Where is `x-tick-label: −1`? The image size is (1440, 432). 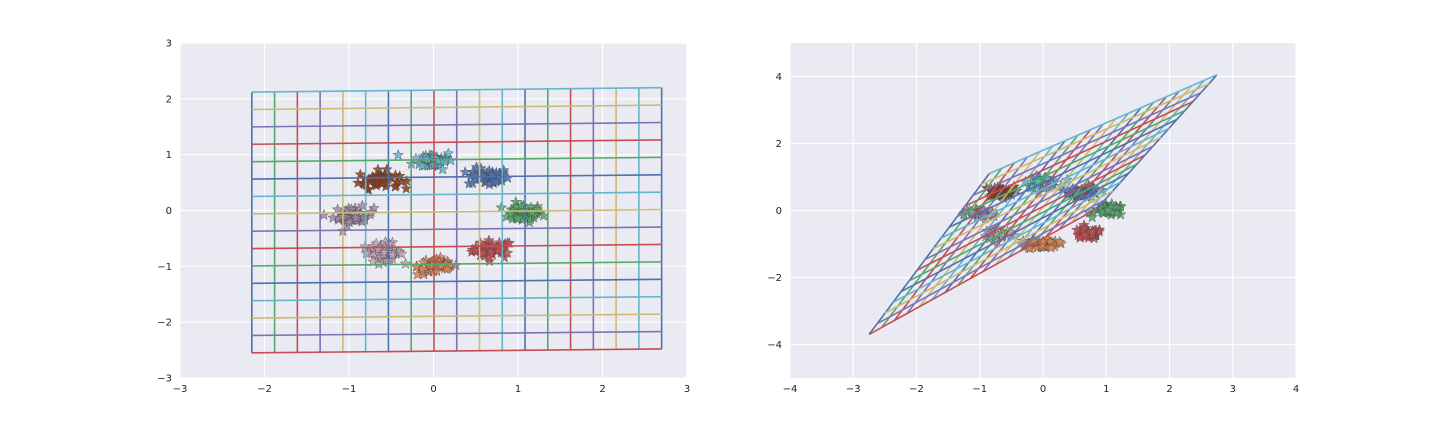 x-tick-label: −1 is located at coordinates (979, 389).